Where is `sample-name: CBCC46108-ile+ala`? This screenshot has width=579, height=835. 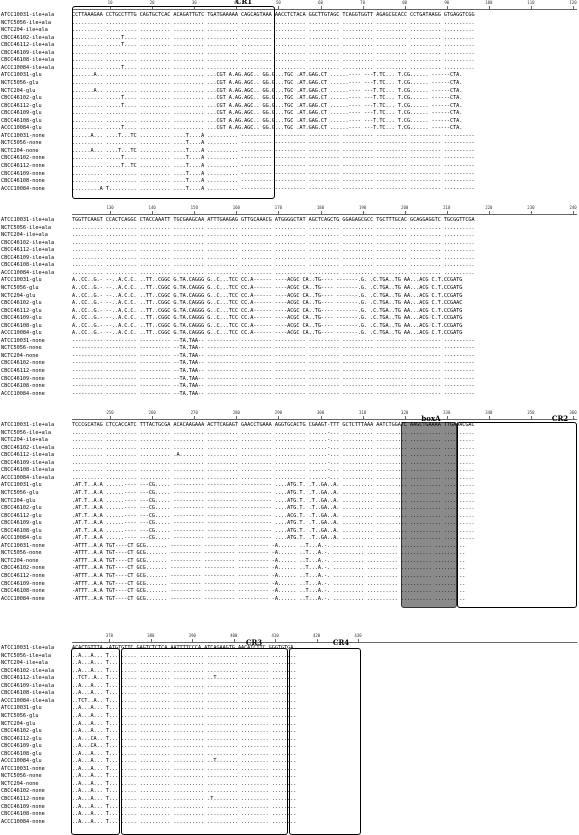 sample-name: CBCC46108-ile+ala is located at coordinates (28, 60).